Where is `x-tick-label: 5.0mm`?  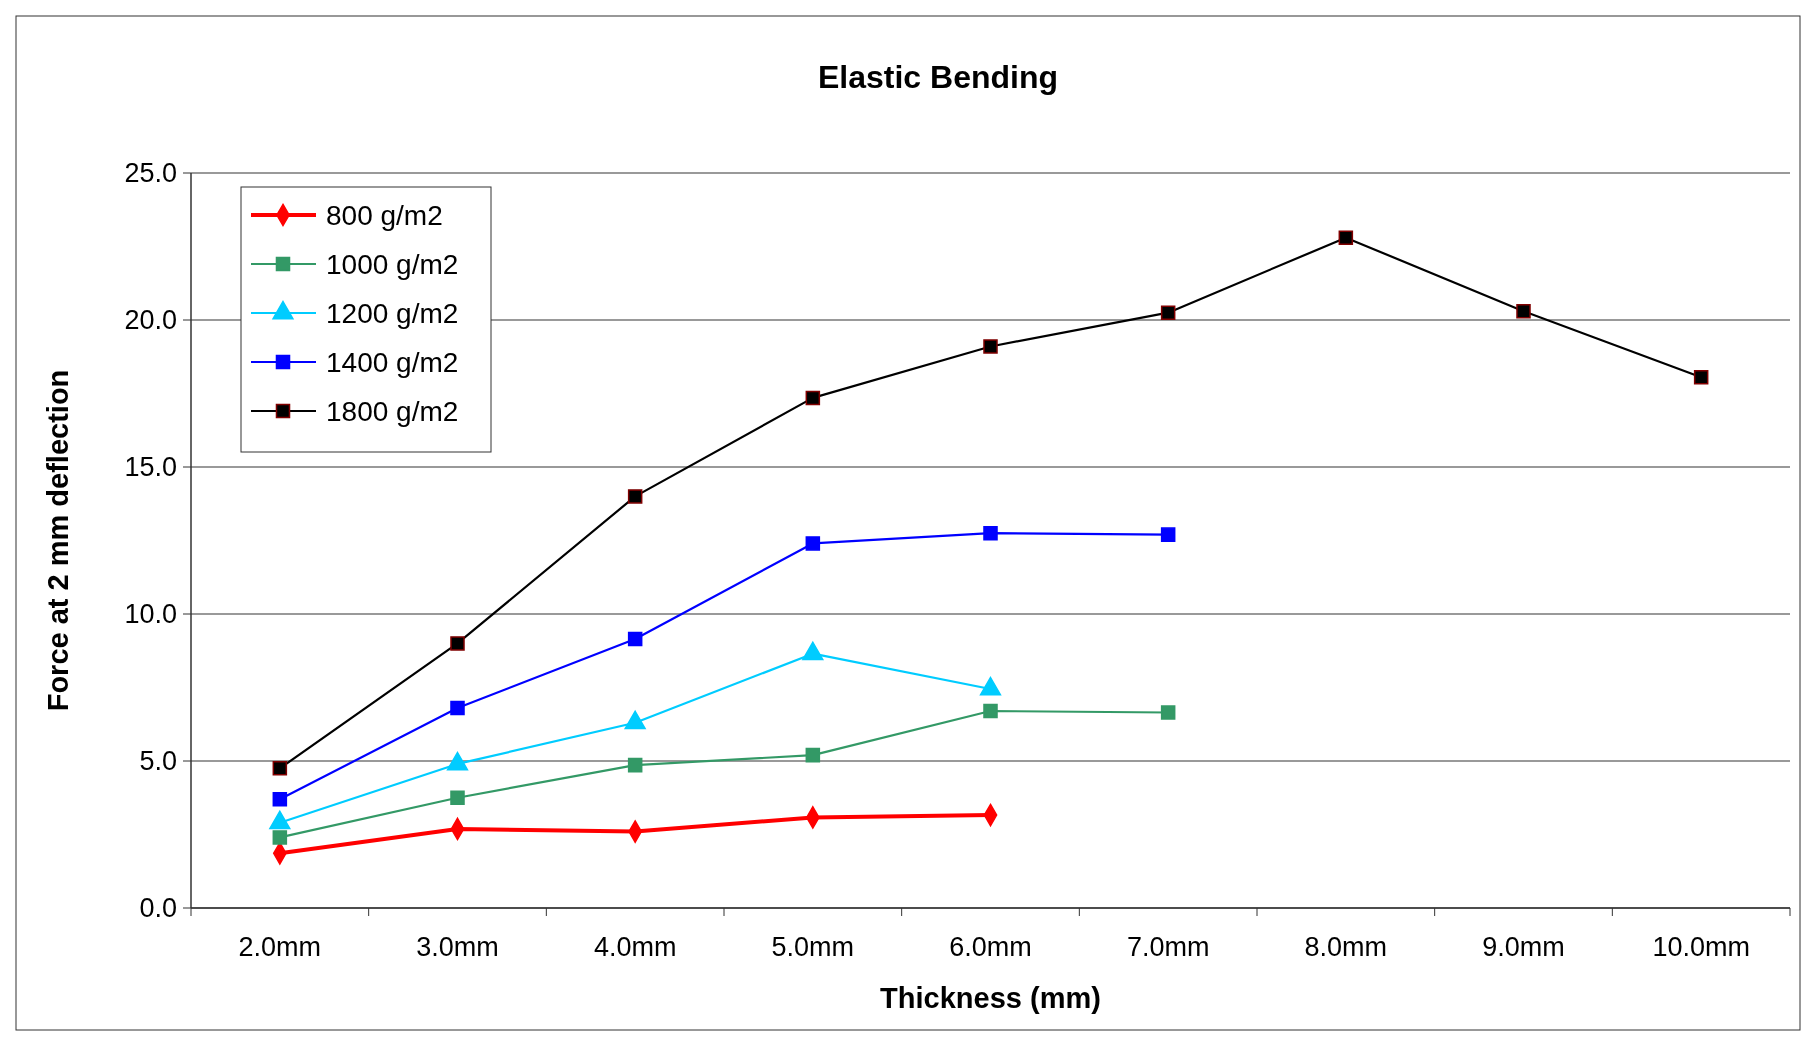 x-tick-label: 5.0mm is located at coordinates (813, 947).